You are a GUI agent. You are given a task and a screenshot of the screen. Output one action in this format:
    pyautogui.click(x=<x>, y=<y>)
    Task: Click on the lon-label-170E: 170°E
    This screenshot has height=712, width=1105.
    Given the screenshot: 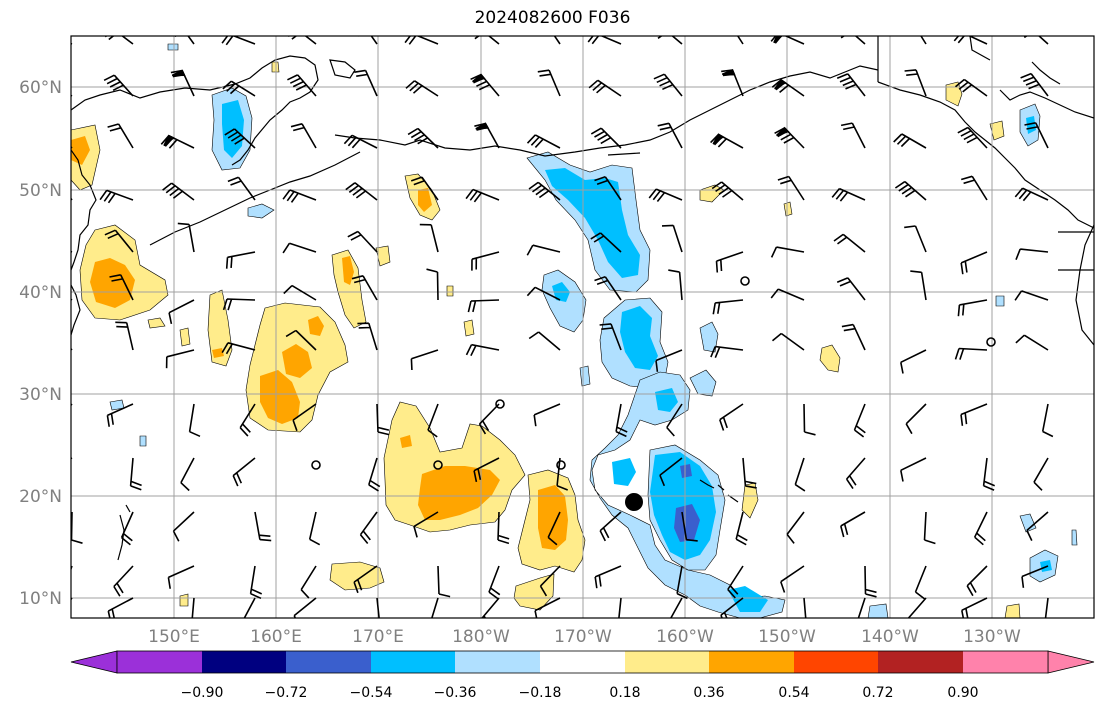 What is the action you would take?
    pyautogui.click(x=378, y=637)
    